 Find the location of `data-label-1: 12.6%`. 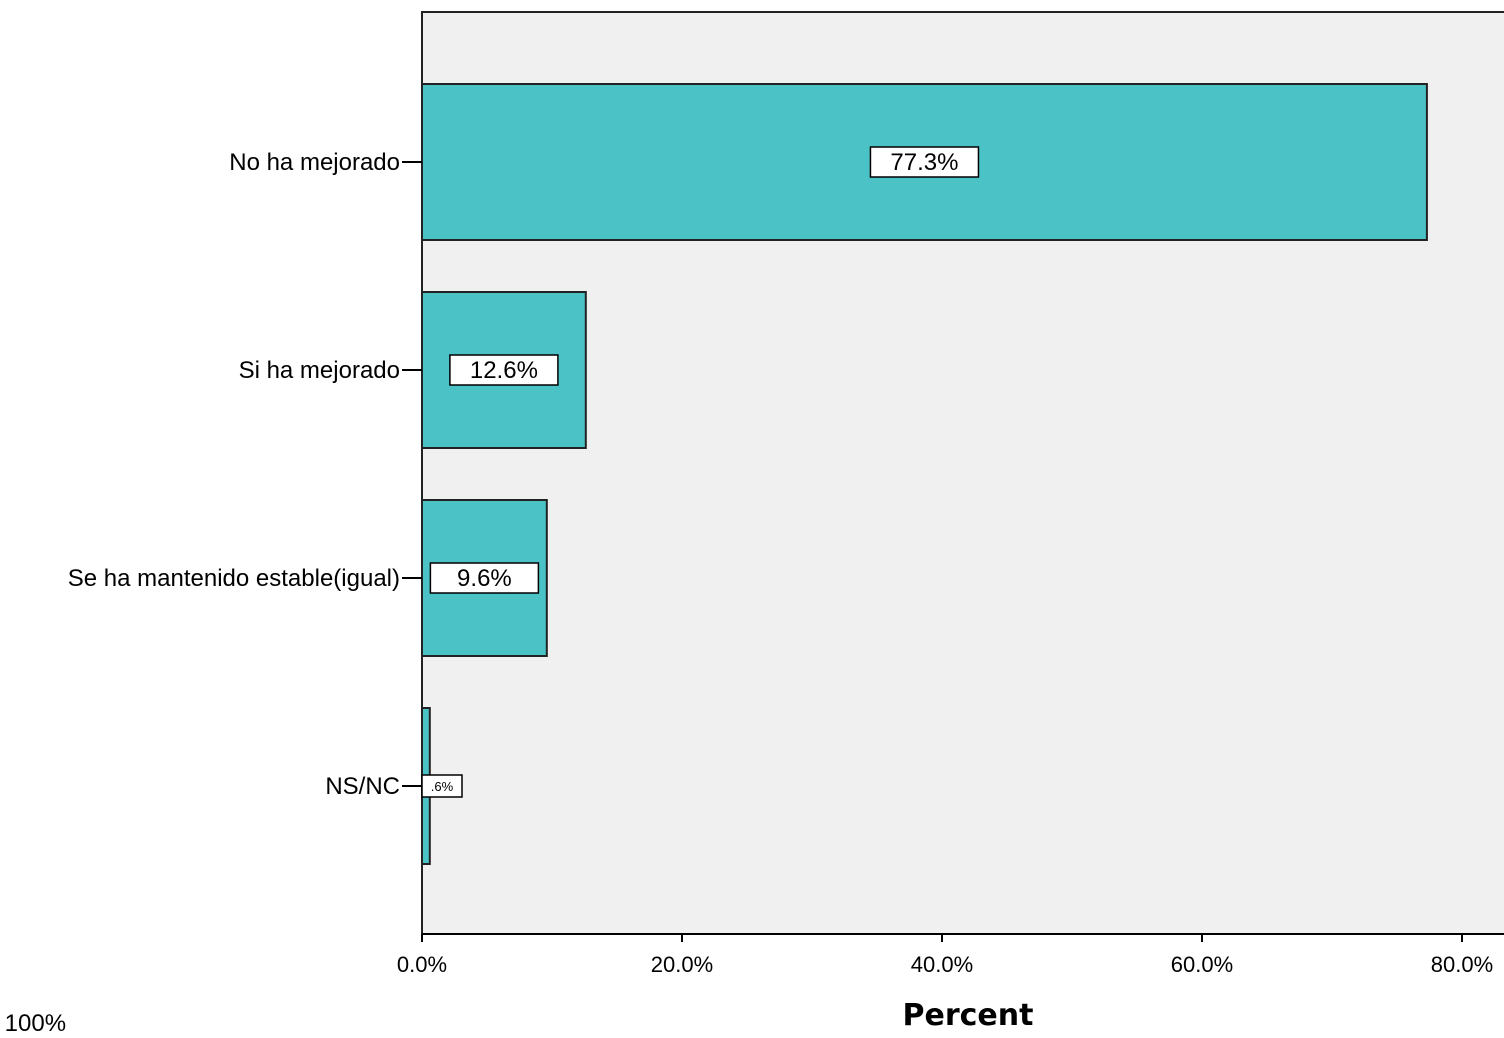

data-label-1: 12.6% is located at coordinates (504, 370).